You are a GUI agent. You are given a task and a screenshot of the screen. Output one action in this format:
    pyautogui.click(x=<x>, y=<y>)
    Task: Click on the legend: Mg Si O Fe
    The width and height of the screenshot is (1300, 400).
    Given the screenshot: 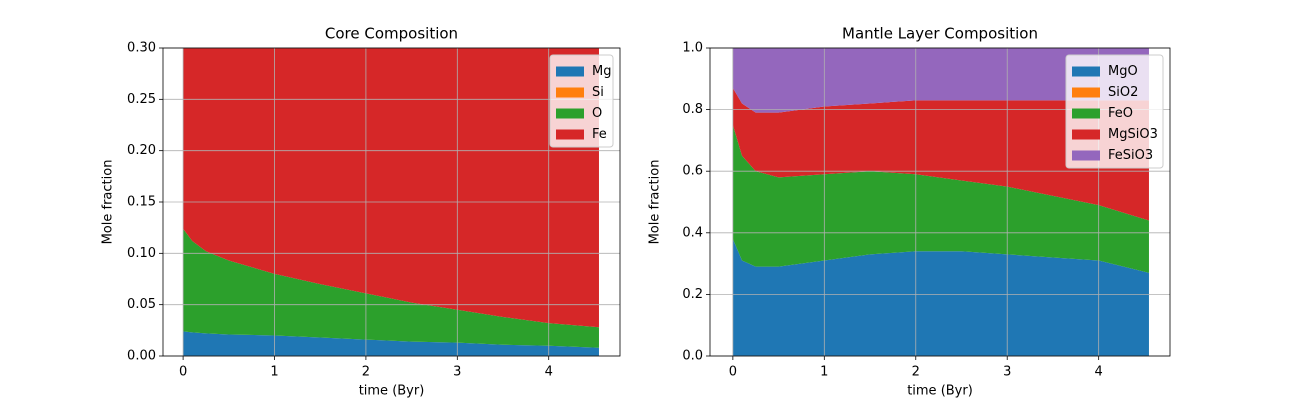 What is the action you would take?
    pyautogui.click(x=581, y=101)
    